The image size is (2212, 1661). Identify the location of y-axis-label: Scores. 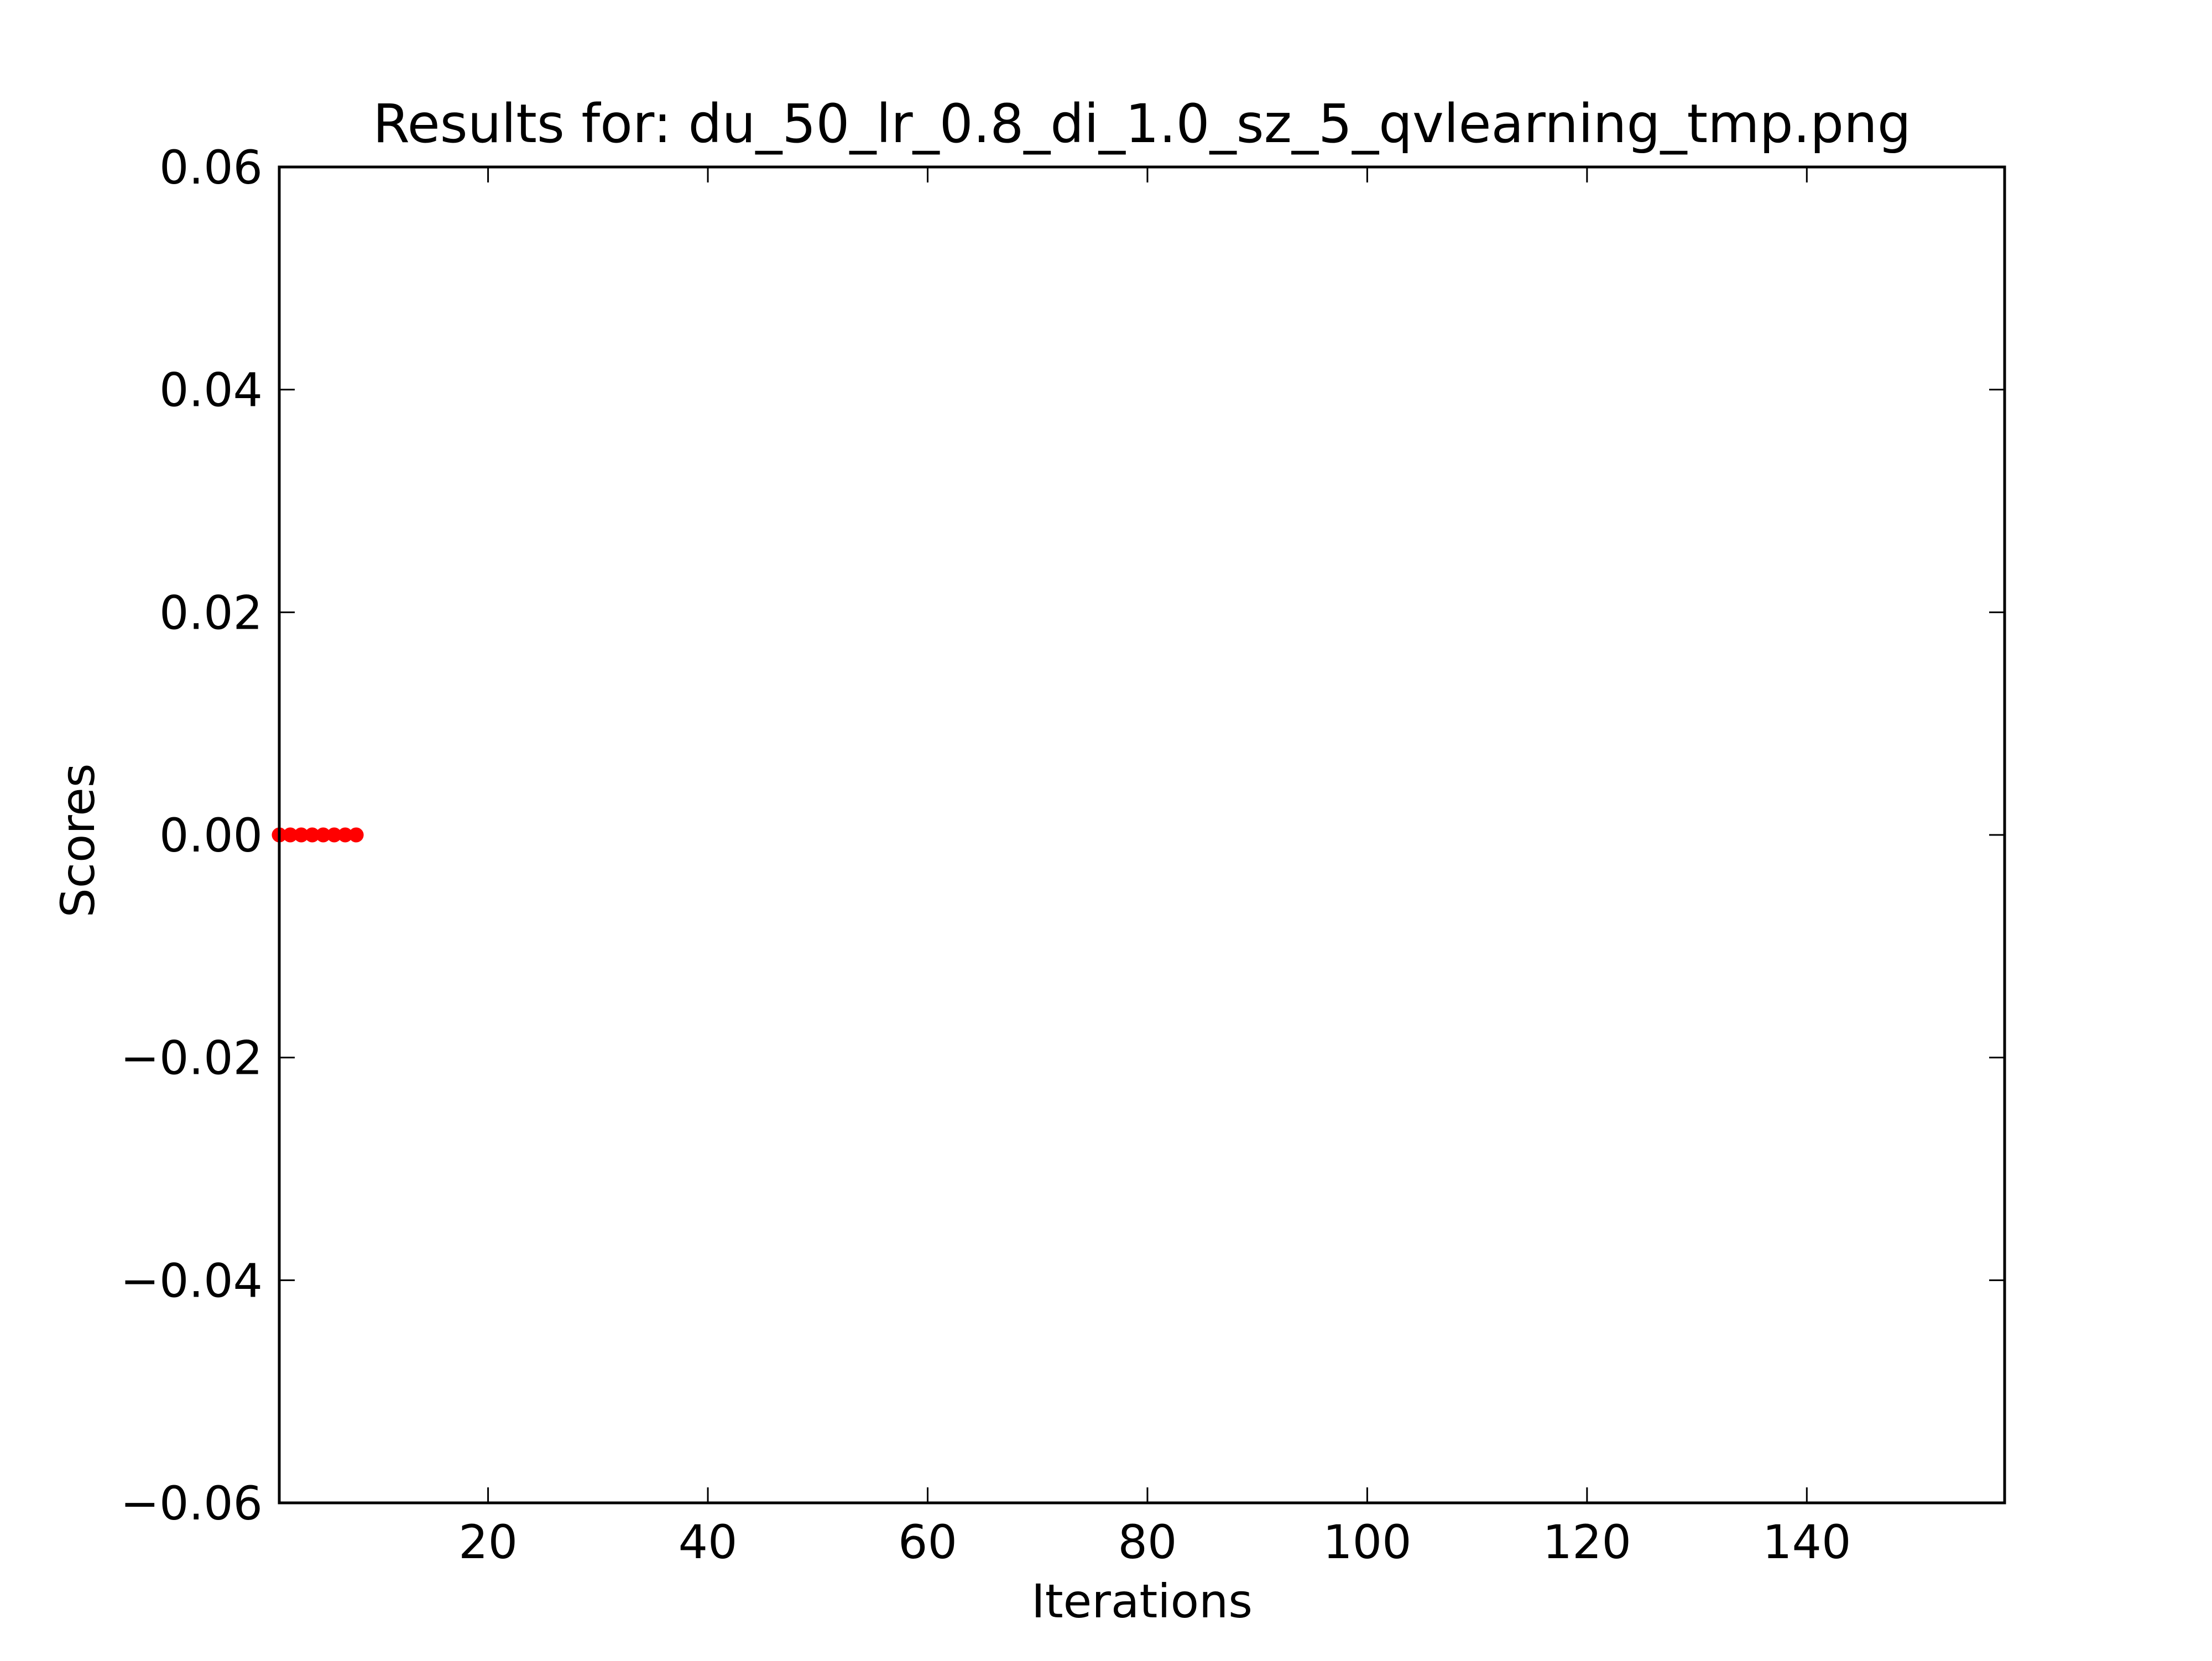
(78, 840).